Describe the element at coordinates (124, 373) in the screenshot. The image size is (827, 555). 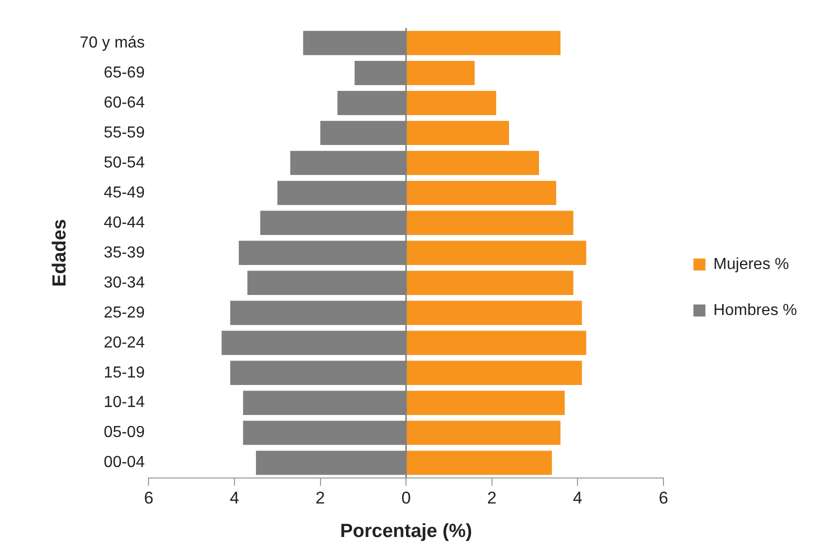
I see `y-tick-label: 15-19` at that location.